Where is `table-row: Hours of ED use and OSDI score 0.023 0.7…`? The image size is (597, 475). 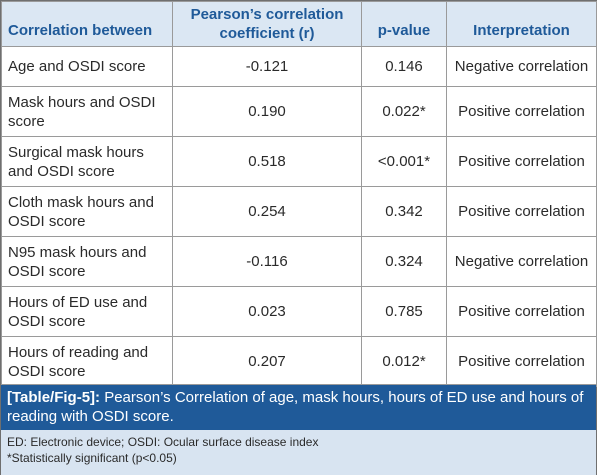
table-row: Hours of ED use and OSDI score 0.023 0.7… is located at coordinates (299, 311).